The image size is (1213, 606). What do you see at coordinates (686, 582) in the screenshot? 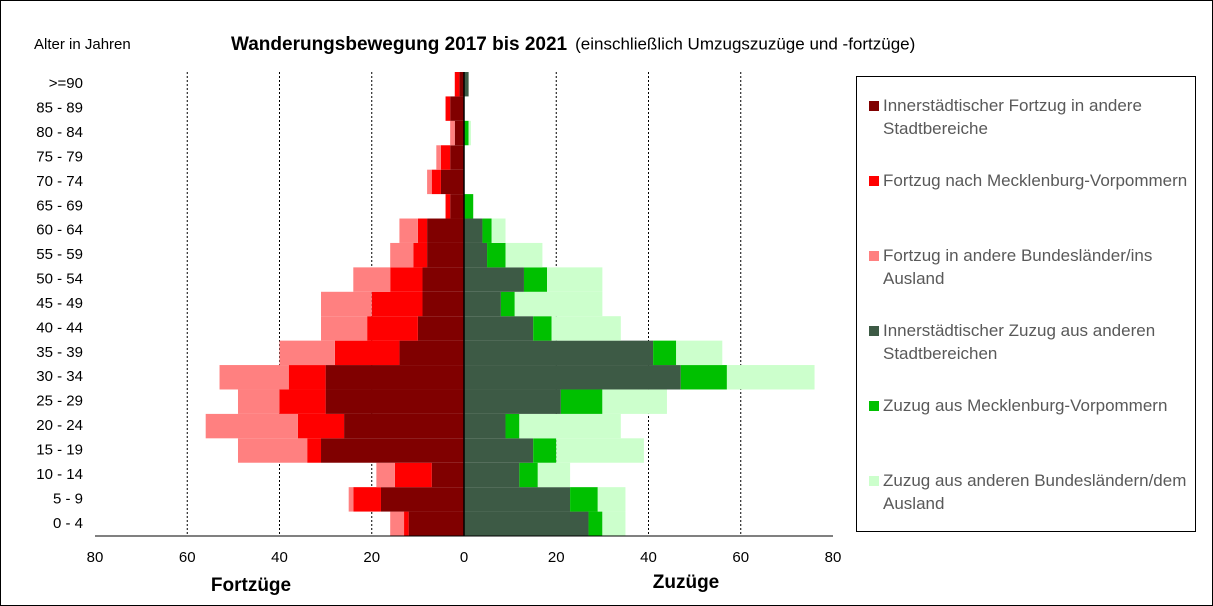
I see `x-label-right: Zuzüge` at bounding box center [686, 582].